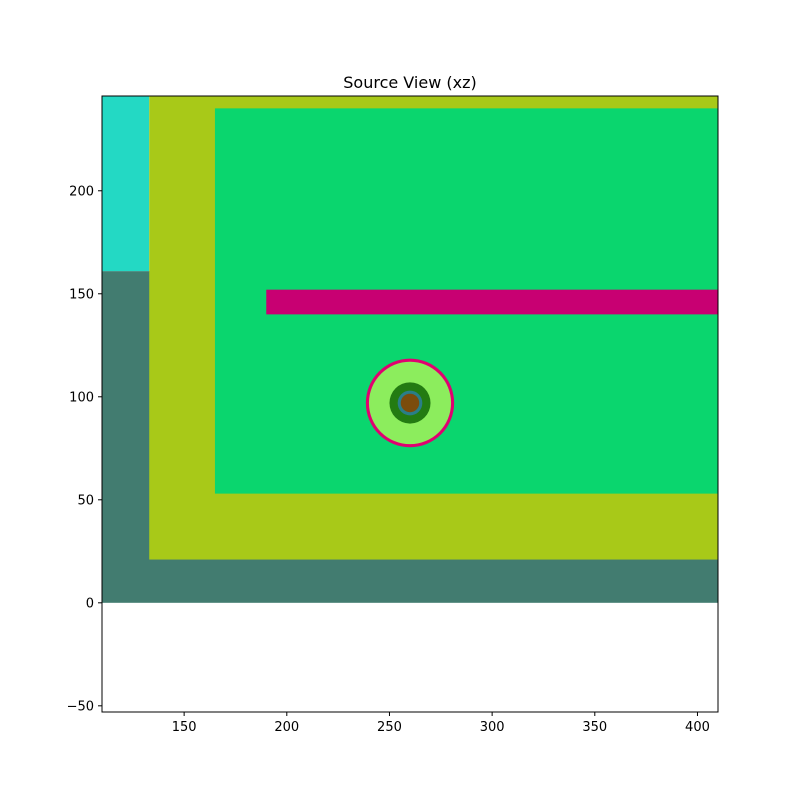  What do you see at coordinates (492, 302) in the screenshot?
I see `region-magenta-bar` at bounding box center [492, 302].